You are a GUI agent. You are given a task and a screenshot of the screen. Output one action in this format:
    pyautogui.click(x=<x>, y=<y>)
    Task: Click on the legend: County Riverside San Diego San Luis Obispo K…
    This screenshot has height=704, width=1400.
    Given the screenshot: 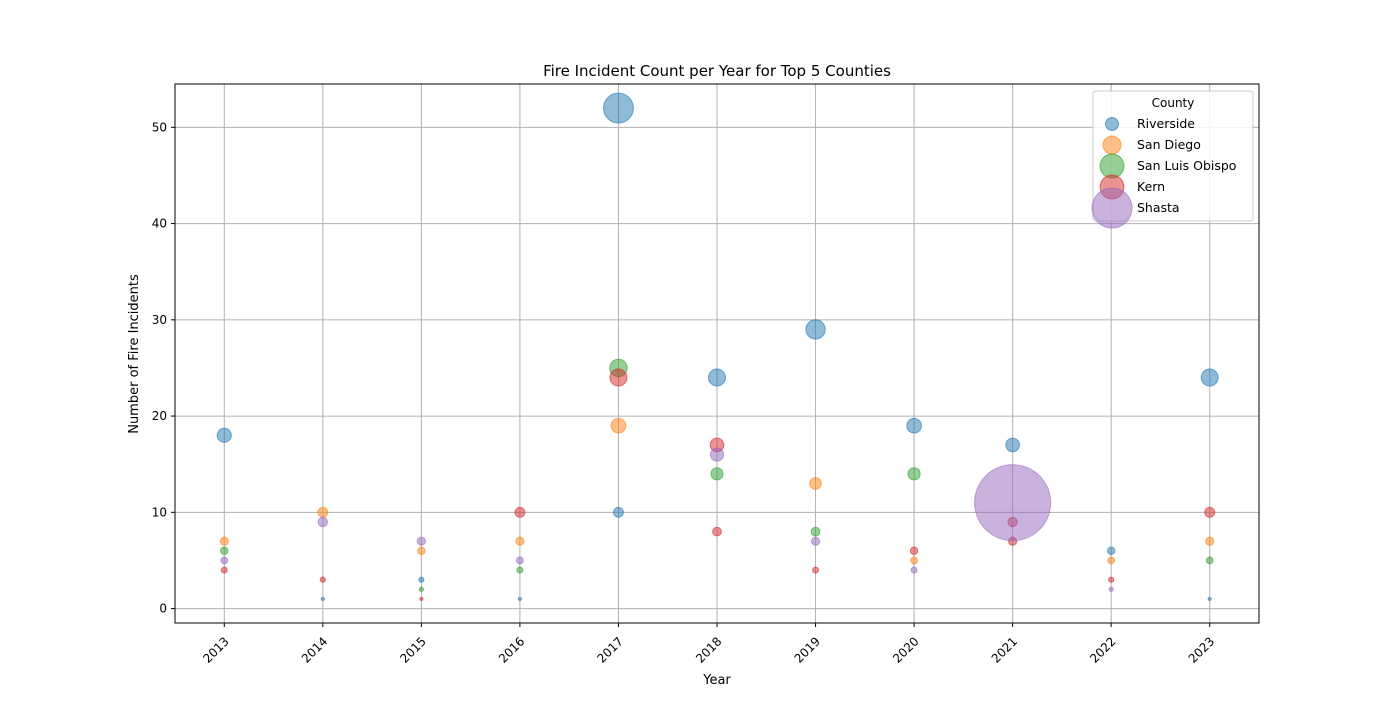 What is the action you would take?
    pyautogui.click(x=1172, y=159)
    